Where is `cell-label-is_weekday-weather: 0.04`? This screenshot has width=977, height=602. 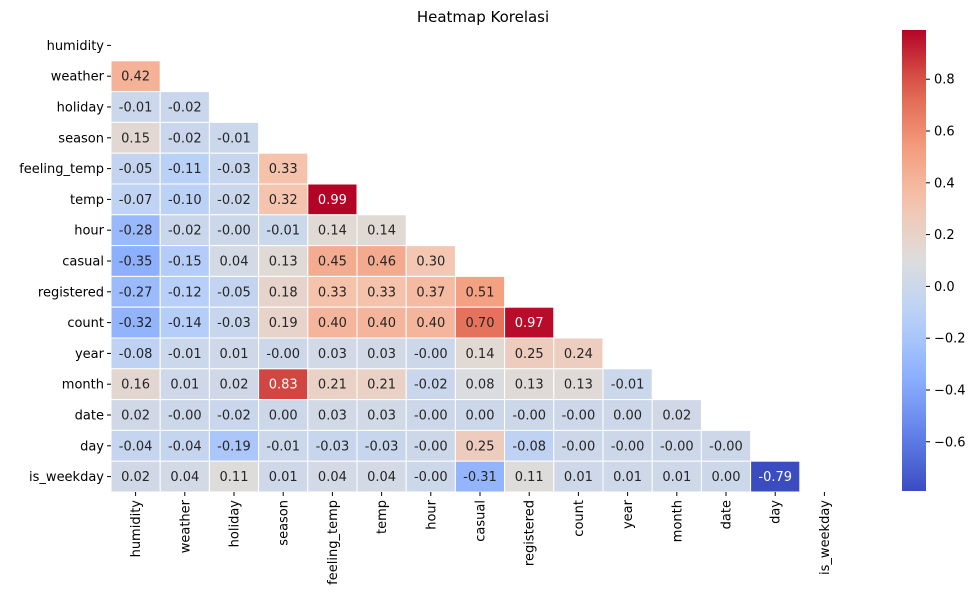 cell-label-is_weekday-weather: 0.04 is located at coordinates (184, 477).